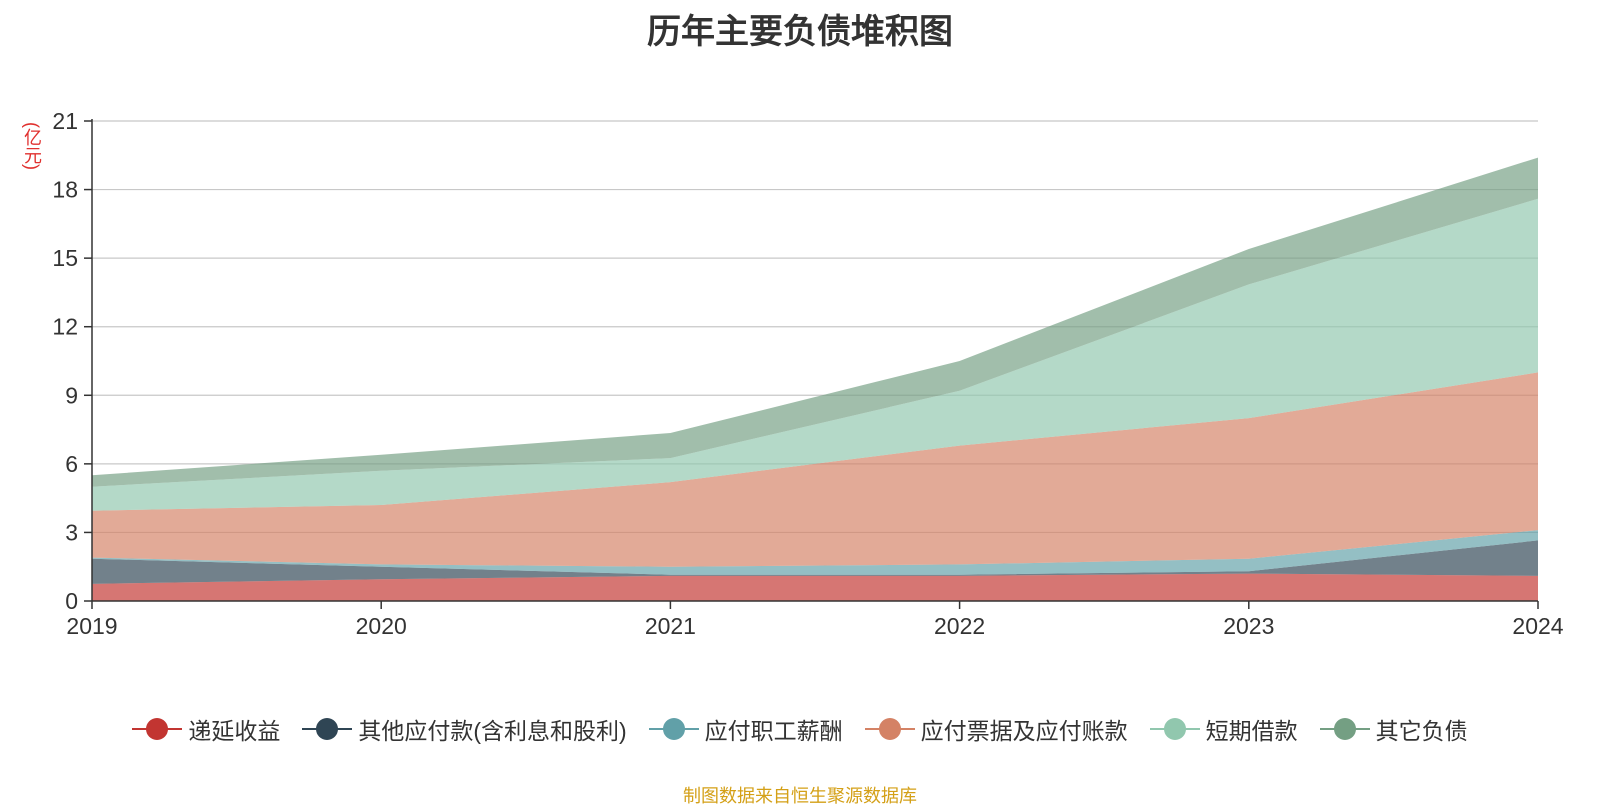 Image resolution: width=1600 pixels, height=808 pixels. Describe the element at coordinates (71, 601) in the screenshot. I see `y-tick-label: 0` at that location.